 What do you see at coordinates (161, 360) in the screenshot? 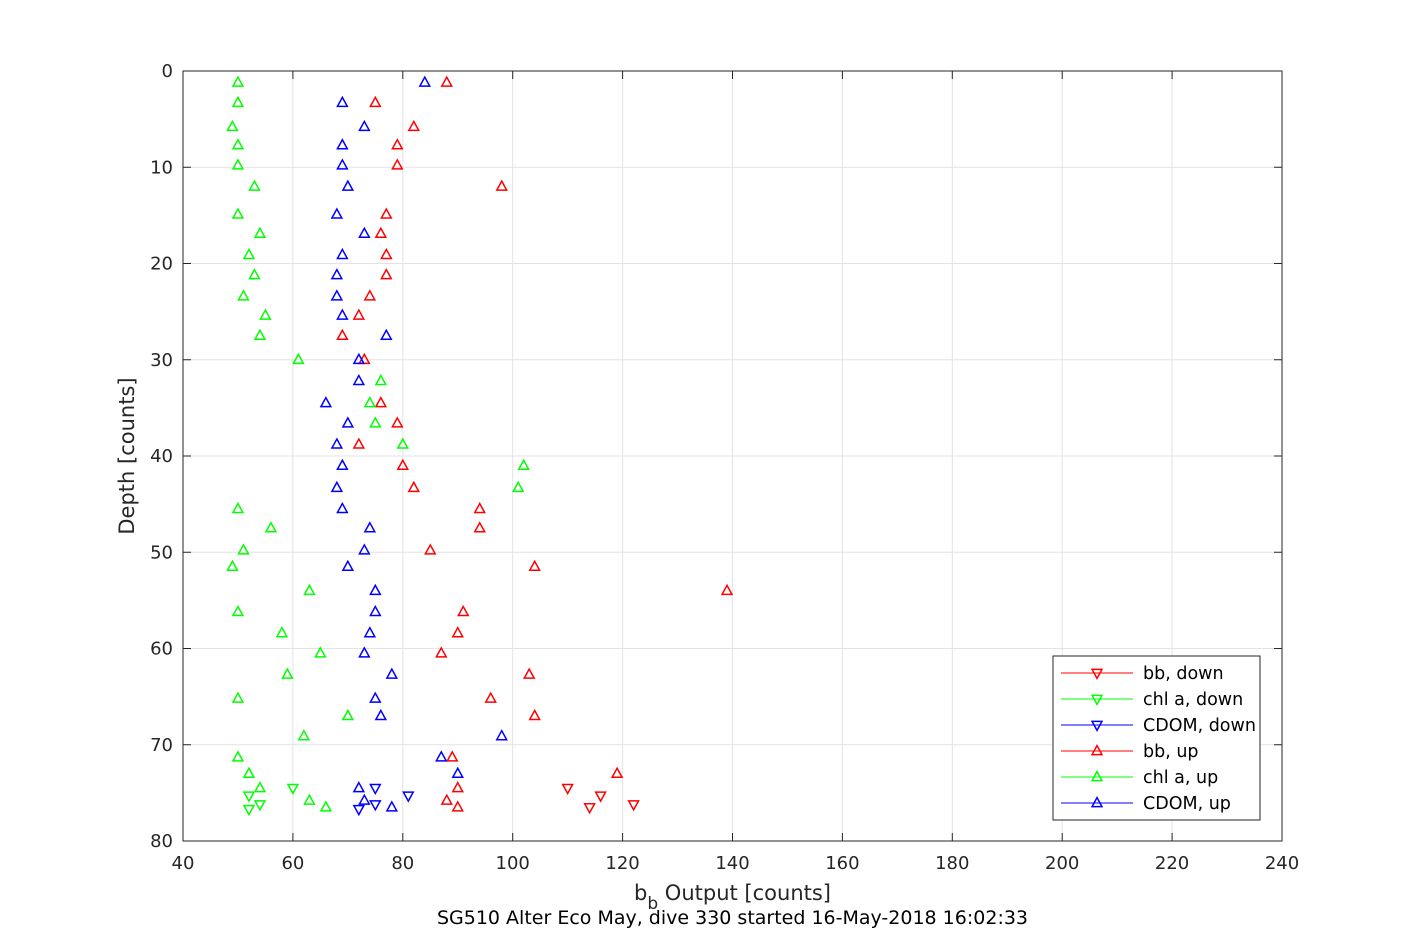
I see `y-tick-label: 30` at bounding box center [161, 360].